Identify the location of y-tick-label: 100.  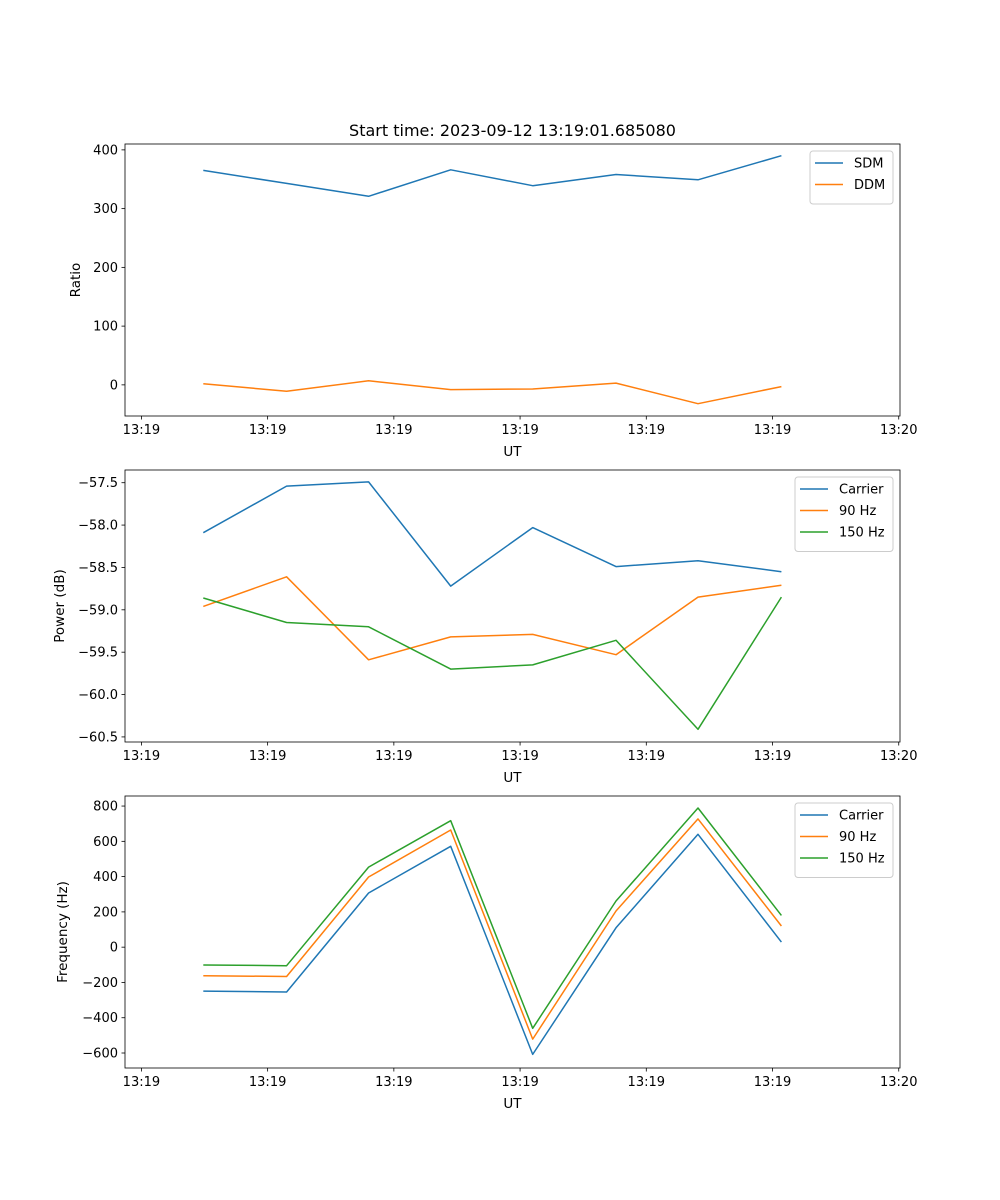
(105, 327).